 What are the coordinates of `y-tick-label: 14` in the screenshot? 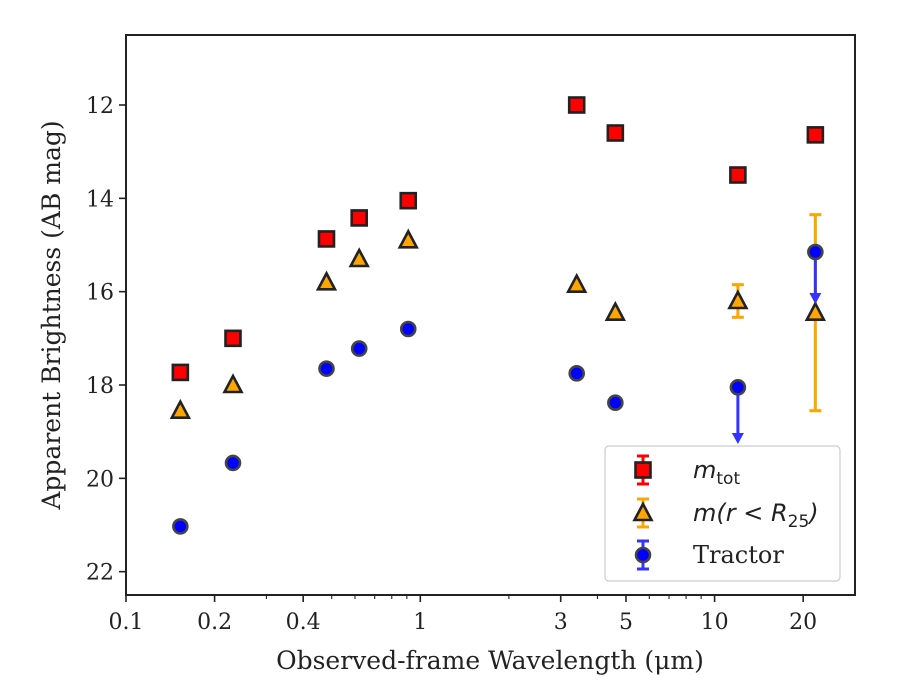 It's located at (100, 199).